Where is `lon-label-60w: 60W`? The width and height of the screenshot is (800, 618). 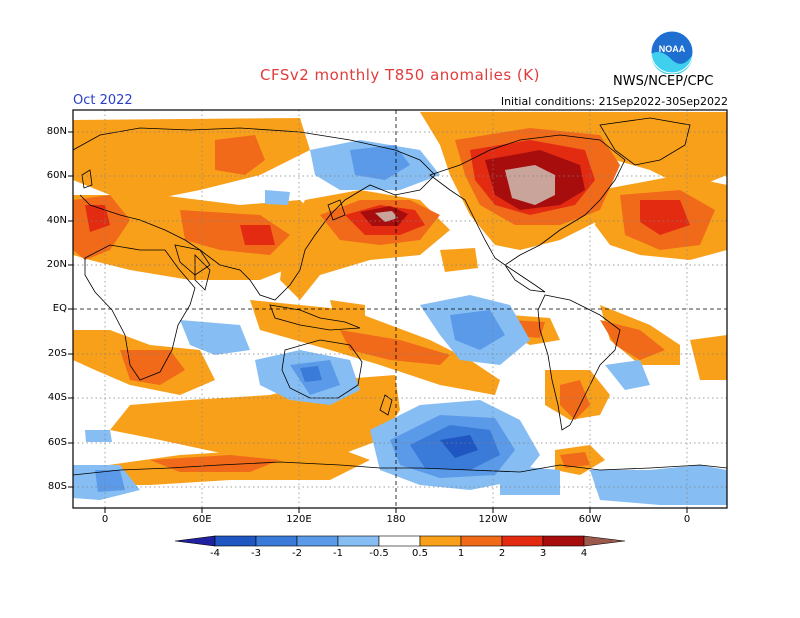 lon-label-60w: 60W is located at coordinates (590, 519).